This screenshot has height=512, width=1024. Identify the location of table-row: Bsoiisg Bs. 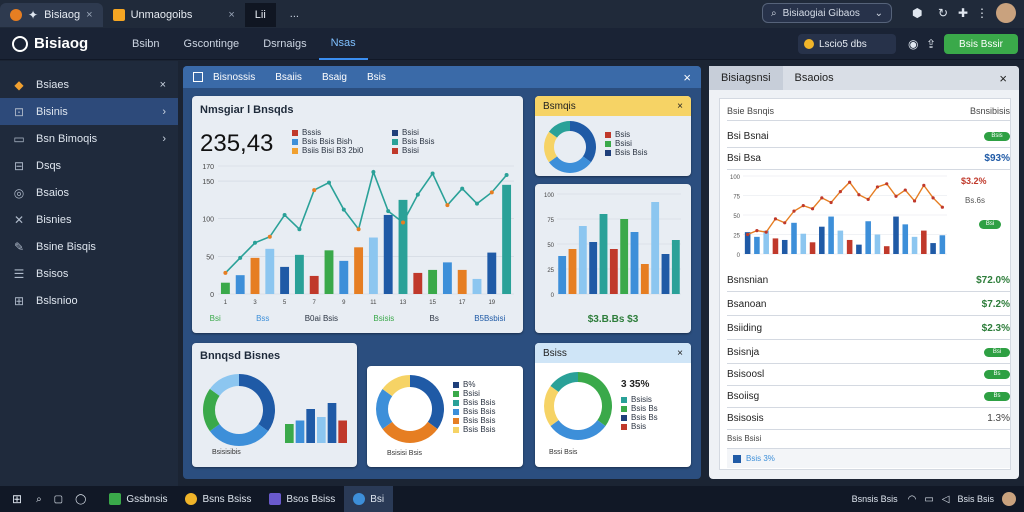
(868, 397).